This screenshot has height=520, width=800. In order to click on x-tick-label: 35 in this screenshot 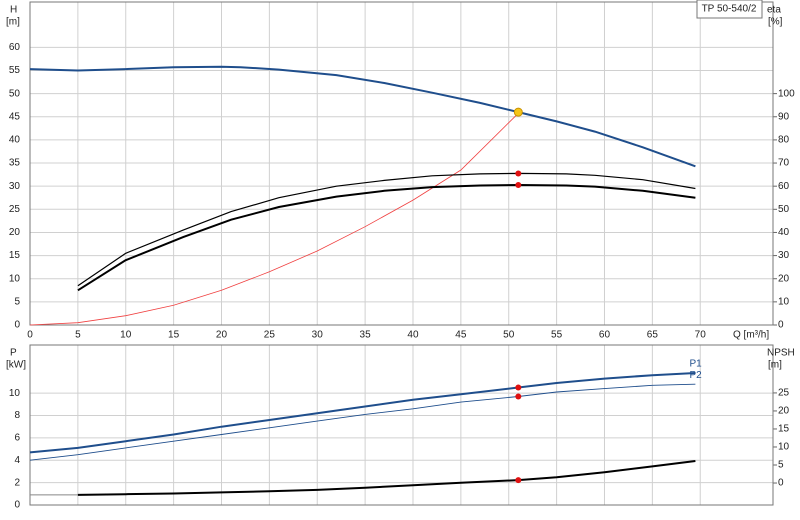, I will do `click(366, 335)`.